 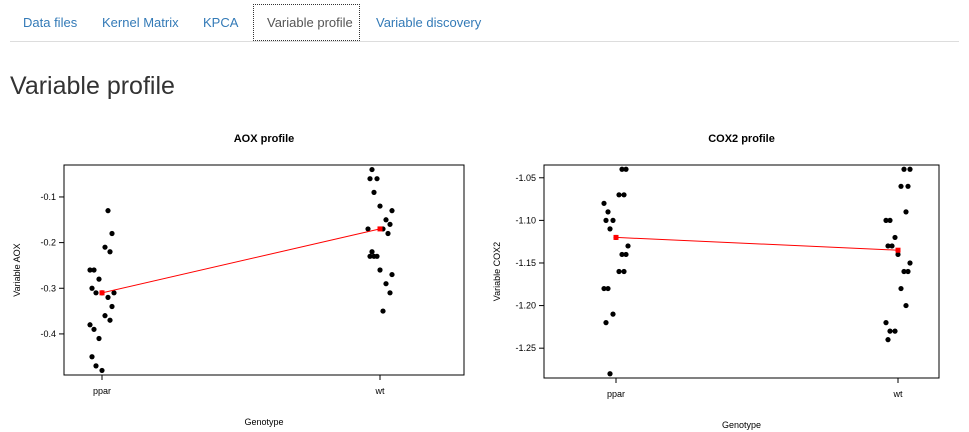 What do you see at coordinates (525, 306) in the screenshot?
I see `y-tick-label: -1.20` at bounding box center [525, 306].